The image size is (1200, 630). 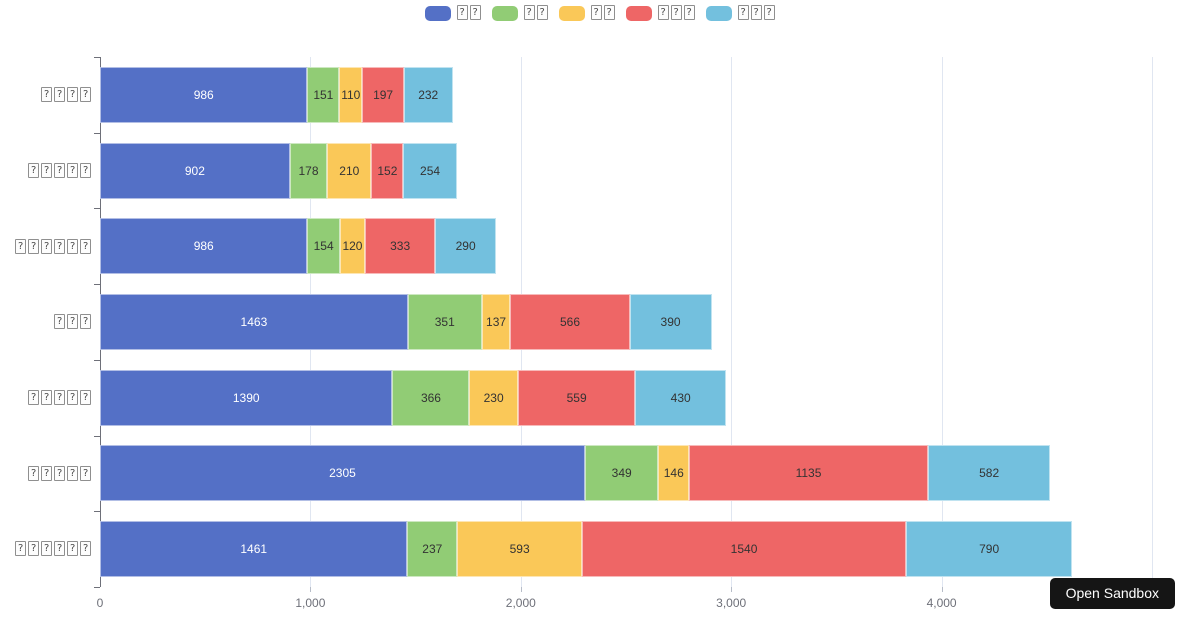 What do you see at coordinates (674, 473) in the screenshot?
I see `bar-segment: 146` at bounding box center [674, 473].